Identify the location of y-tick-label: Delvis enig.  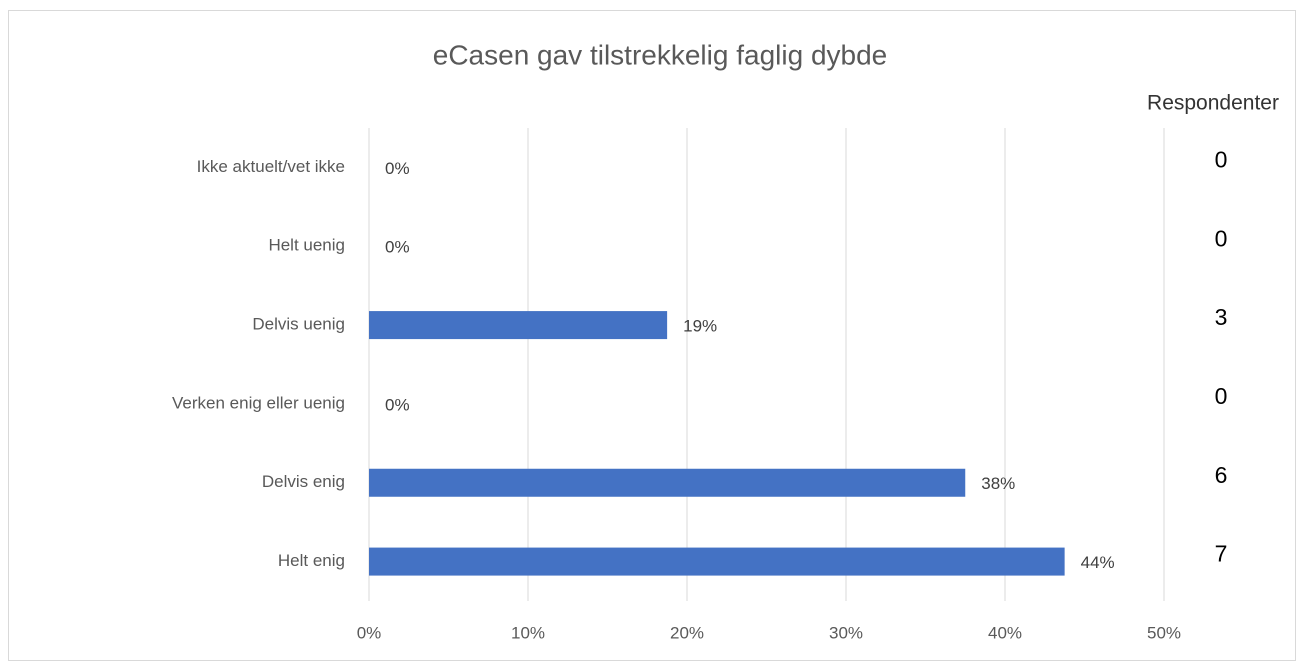
(303, 481).